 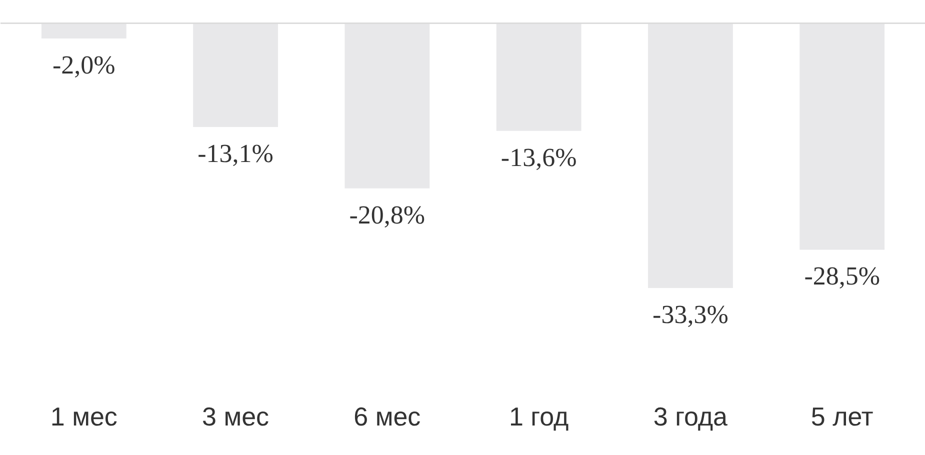 What do you see at coordinates (84, 65) in the screenshot?
I see `data-label: -2,0%` at bounding box center [84, 65].